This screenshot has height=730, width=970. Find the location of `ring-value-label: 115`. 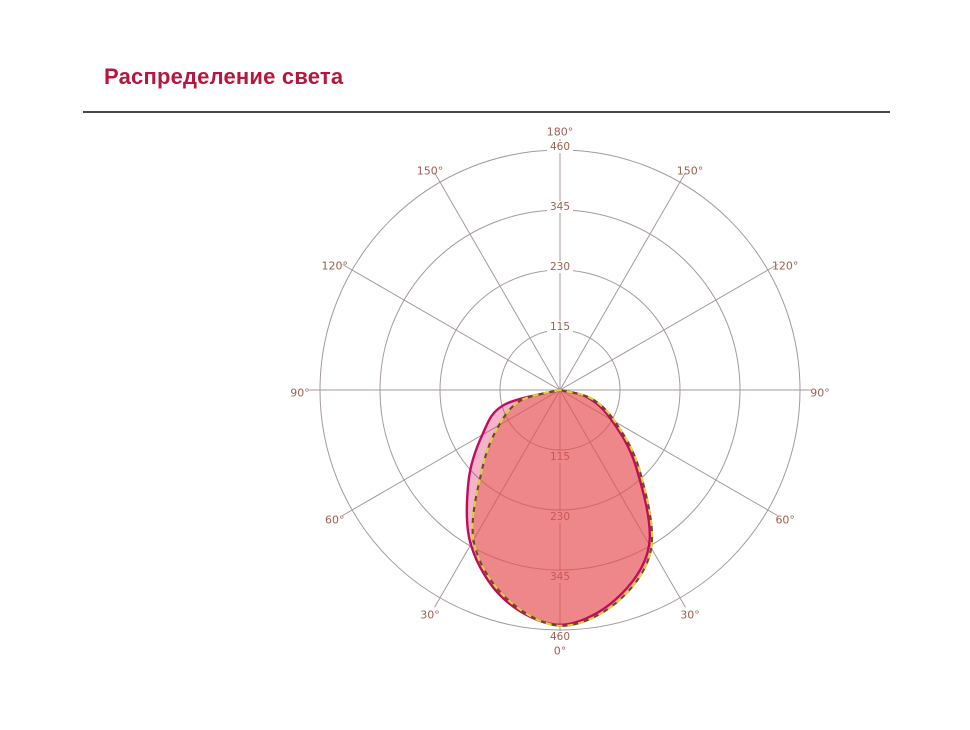

ring-value-label: 115 is located at coordinates (560, 327).